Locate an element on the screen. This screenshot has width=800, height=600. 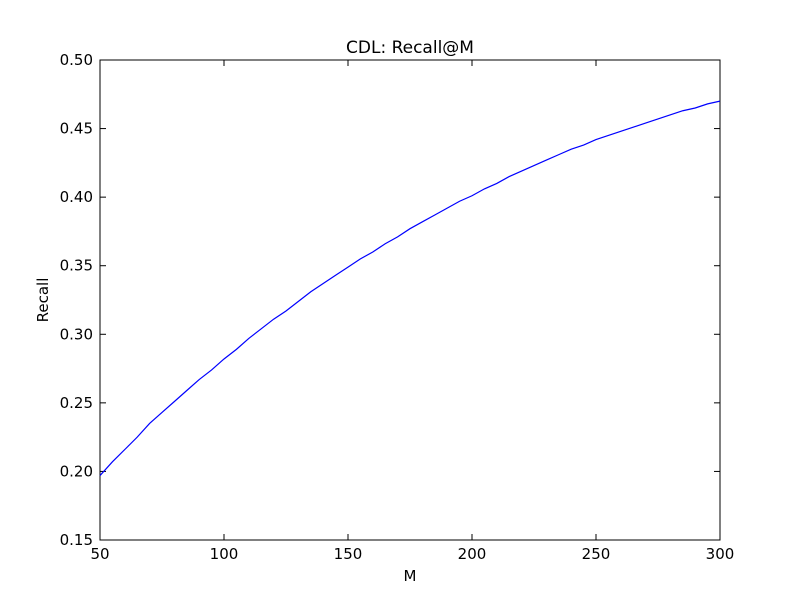
y-tick-label: 0.30 is located at coordinates (76, 334).